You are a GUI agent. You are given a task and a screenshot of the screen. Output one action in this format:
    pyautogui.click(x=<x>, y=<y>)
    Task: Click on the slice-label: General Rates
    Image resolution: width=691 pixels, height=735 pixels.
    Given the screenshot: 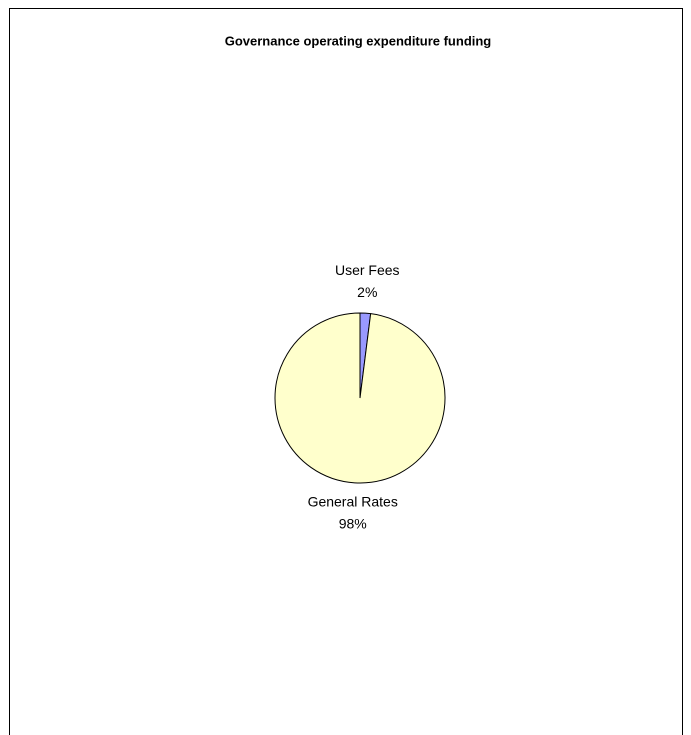 What is the action you would take?
    pyautogui.click(x=353, y=501)
    